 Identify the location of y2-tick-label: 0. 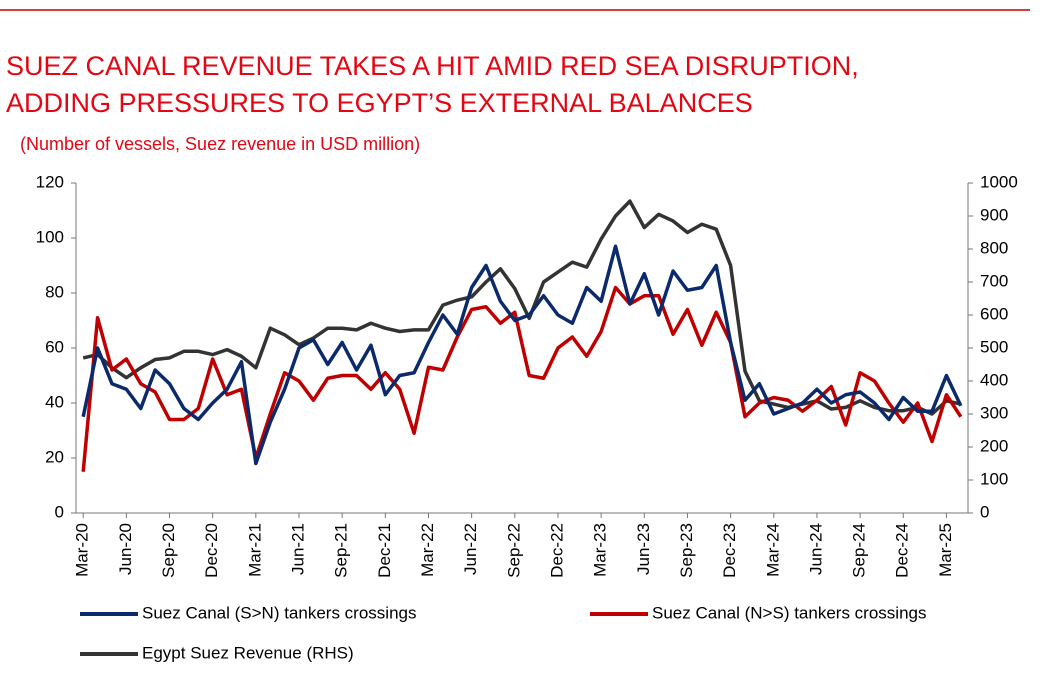
(984, 511).